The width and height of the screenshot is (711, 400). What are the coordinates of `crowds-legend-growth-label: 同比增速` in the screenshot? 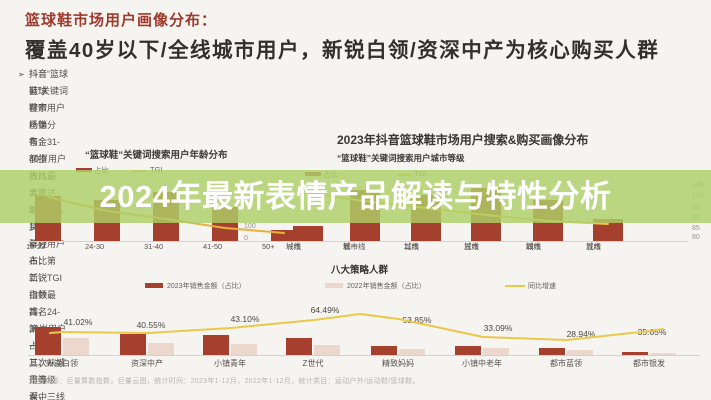 It's located at (542, 286).